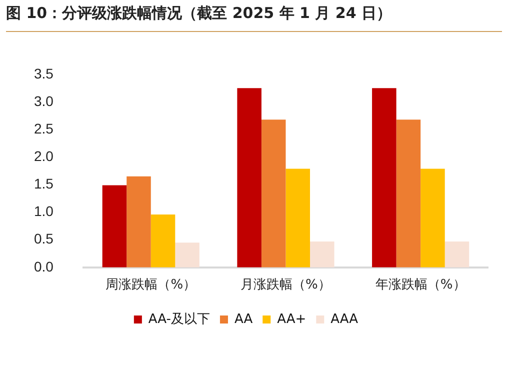 The image size is (508, 375). I want to click on legend-label: AA-及以下, so click(179, 319).